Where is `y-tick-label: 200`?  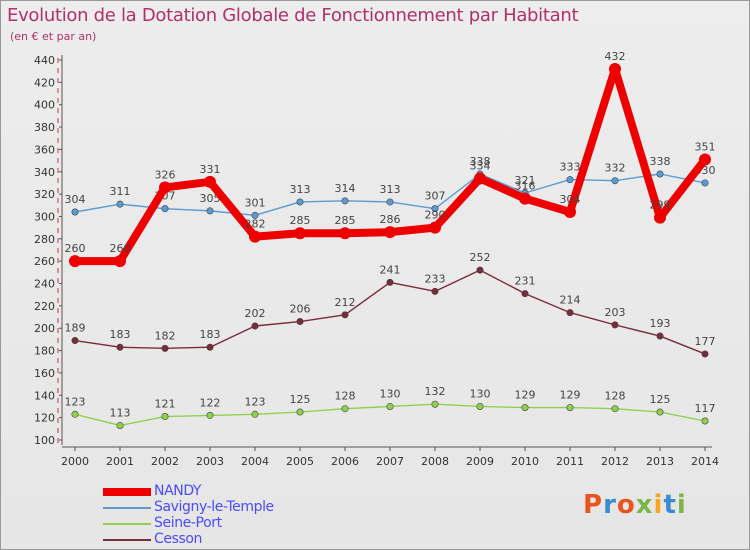 y-tick-label: 200 is located at coordinates (44, 328).